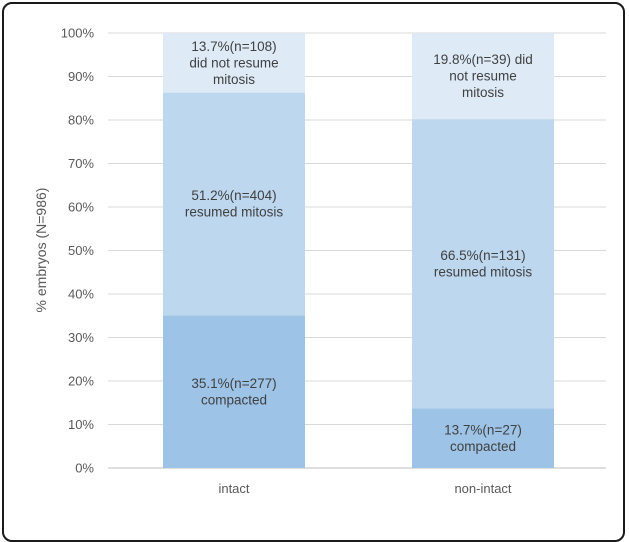 This screenshot has height=542, width=629. I want to click on bar-segment-compacted-non-intact, so click(483, 438).